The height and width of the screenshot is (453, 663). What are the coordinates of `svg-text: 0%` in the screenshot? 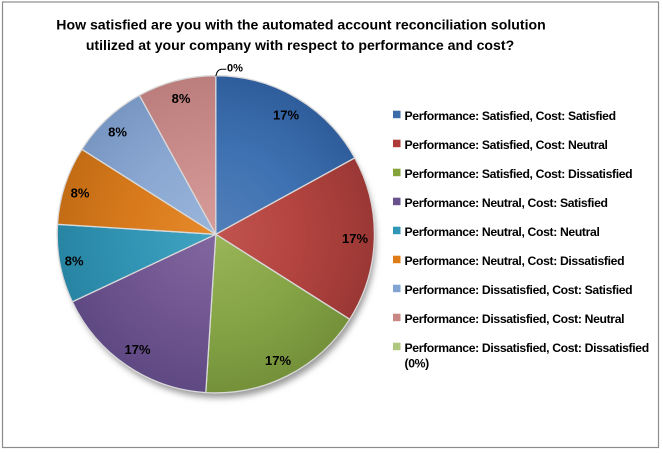 It's located at (235, 69).